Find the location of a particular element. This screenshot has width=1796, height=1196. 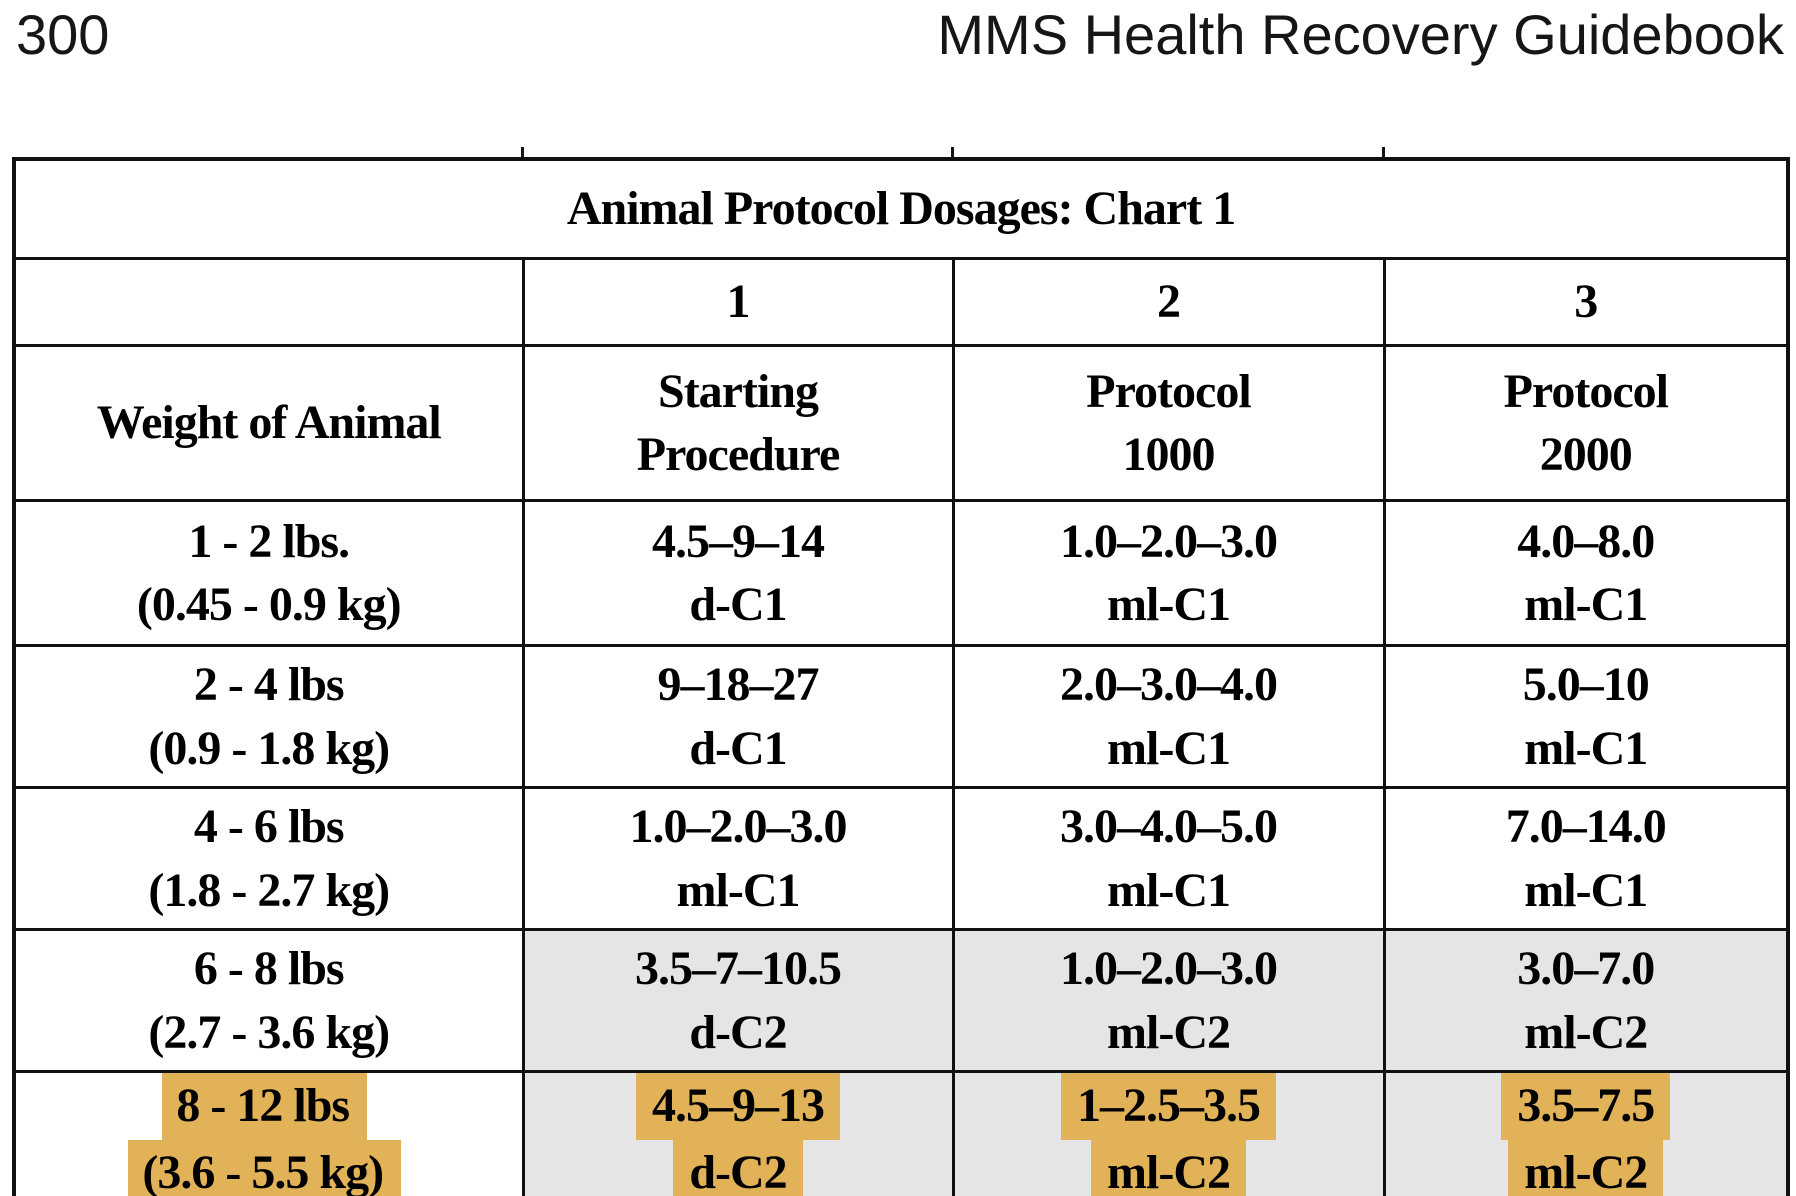

protocol-1000-cell: 1.0–2.0–3.0 ml-C1 is located at coordinates (1168, 573).